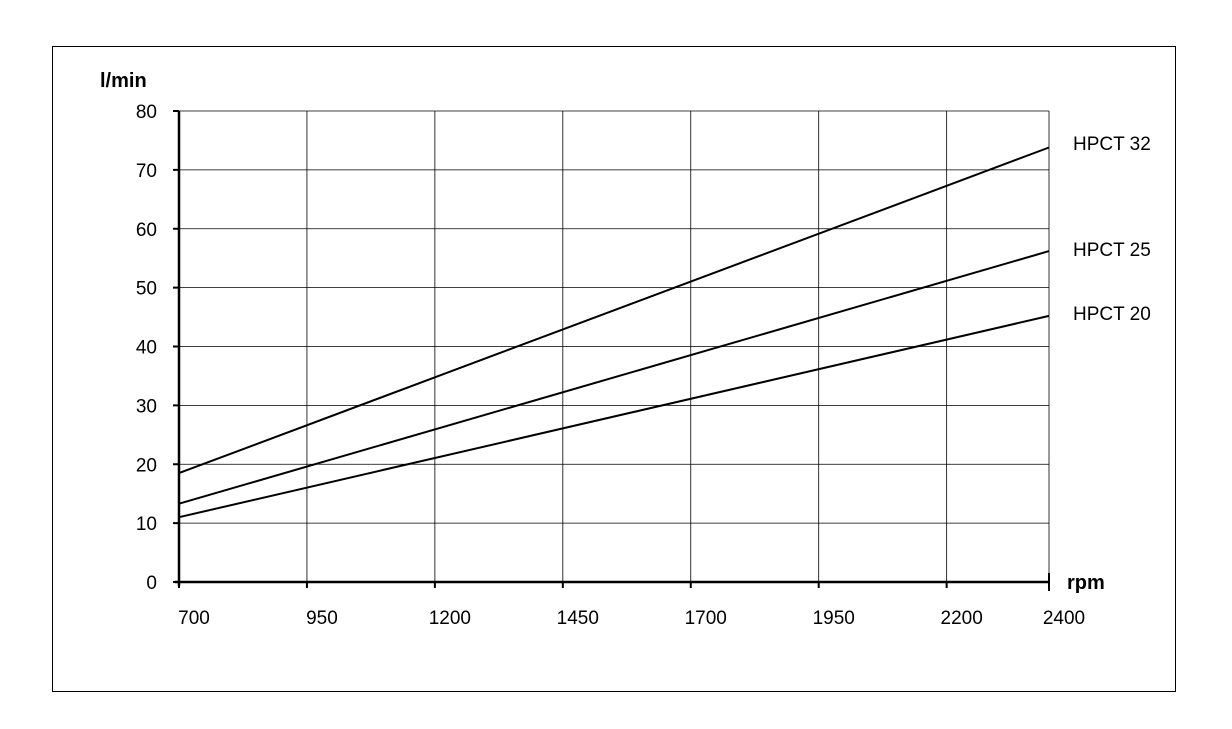 The height and width of the screenshot is (729, 1232). What do you see at coordinates (450, 618) in the screenshot?
I see `x-tick-label: 1200` at bounding box center [450, 618].